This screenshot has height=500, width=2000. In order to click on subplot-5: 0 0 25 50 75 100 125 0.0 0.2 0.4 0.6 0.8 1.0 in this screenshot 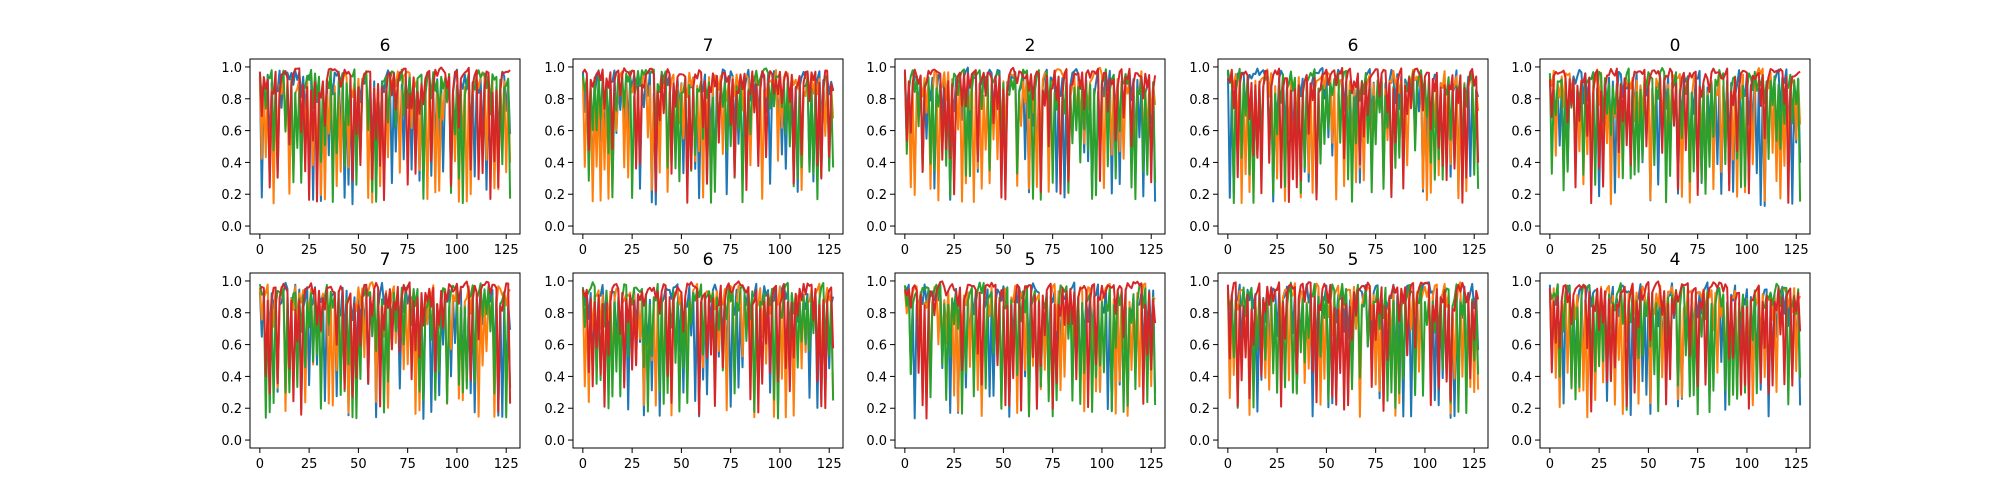, I will do `click(1661, 147)`.